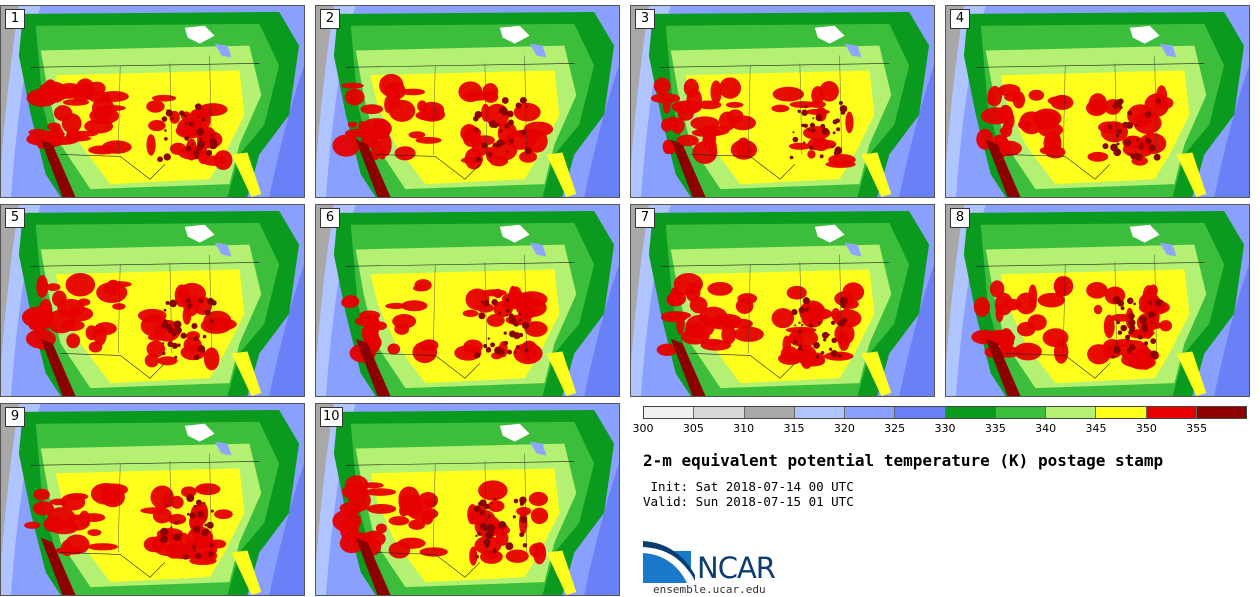 The width and height of the screenshot is (1260, 597). Describe the element at coordinates (748, 486) in the screenshot. I see `init-time: Init: Sat 2018-07-14 00 UTC` at that location.